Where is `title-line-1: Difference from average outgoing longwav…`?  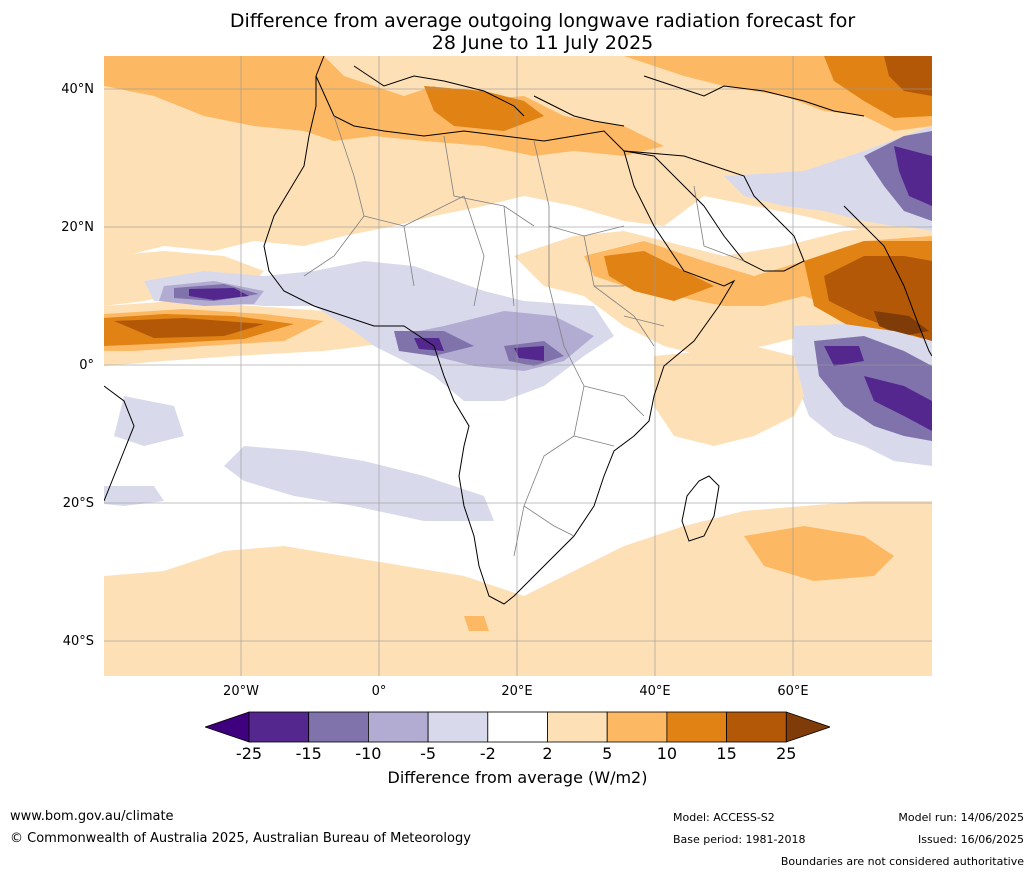
title-line-1: Difference from average outgoing longwav… is located at coordinates (542, 21).